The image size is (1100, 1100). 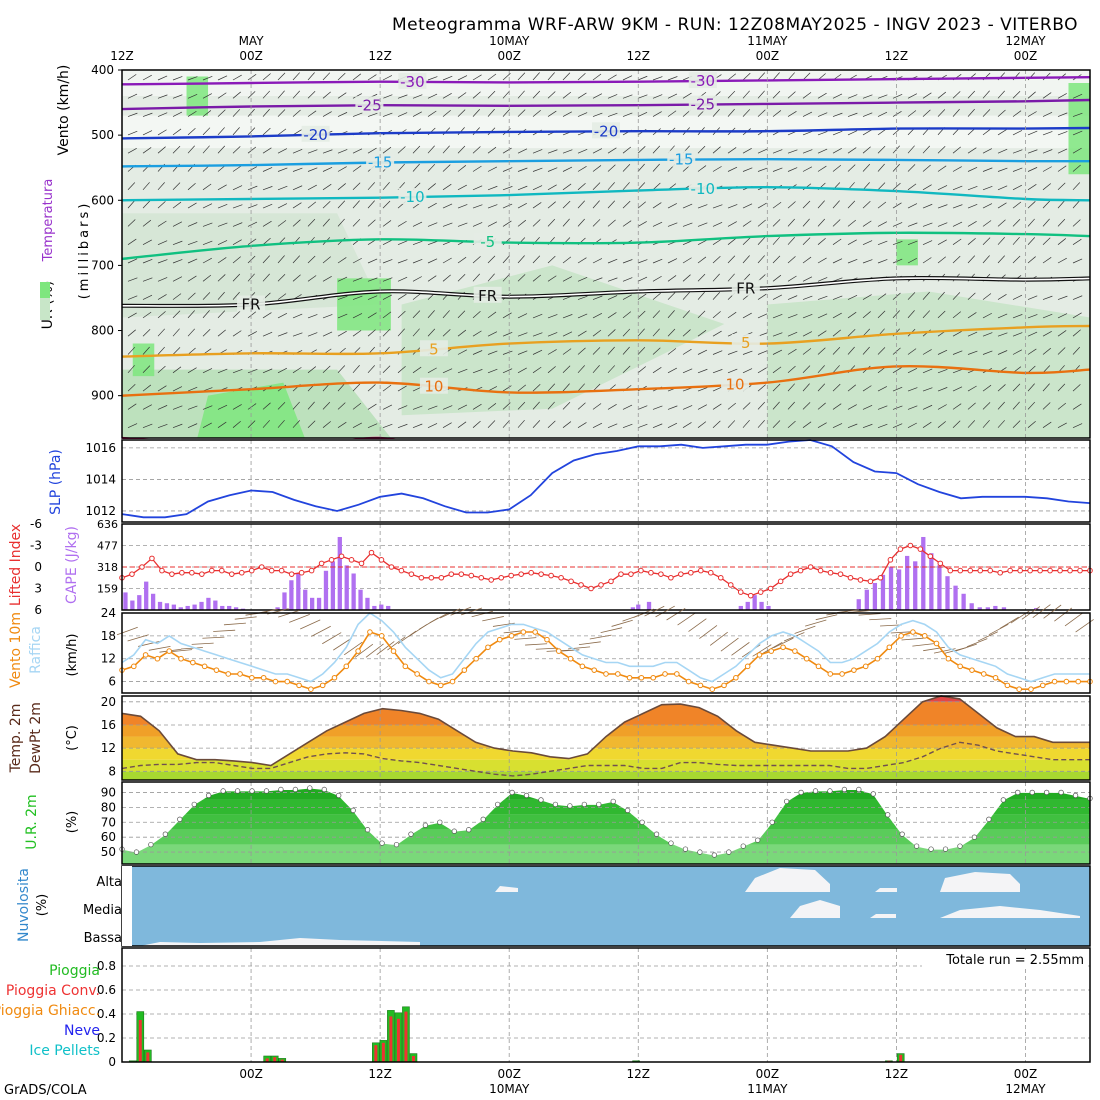 What do you see at coordinates (108, 613) in the screenshot?
I see `wind-tick-label: 24` at bounding box center [108, 613].